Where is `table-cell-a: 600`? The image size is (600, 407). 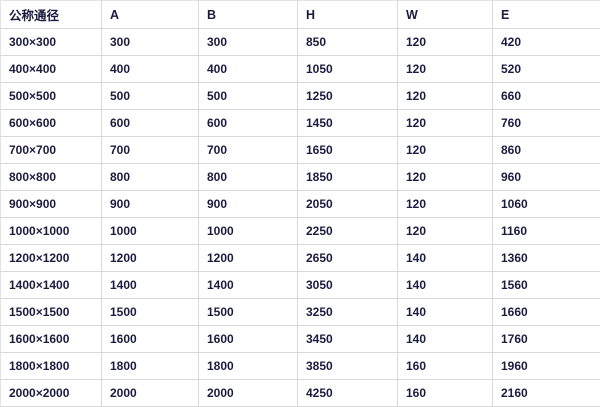 table-cell-a: 600 is located at coordinates (150, 123).